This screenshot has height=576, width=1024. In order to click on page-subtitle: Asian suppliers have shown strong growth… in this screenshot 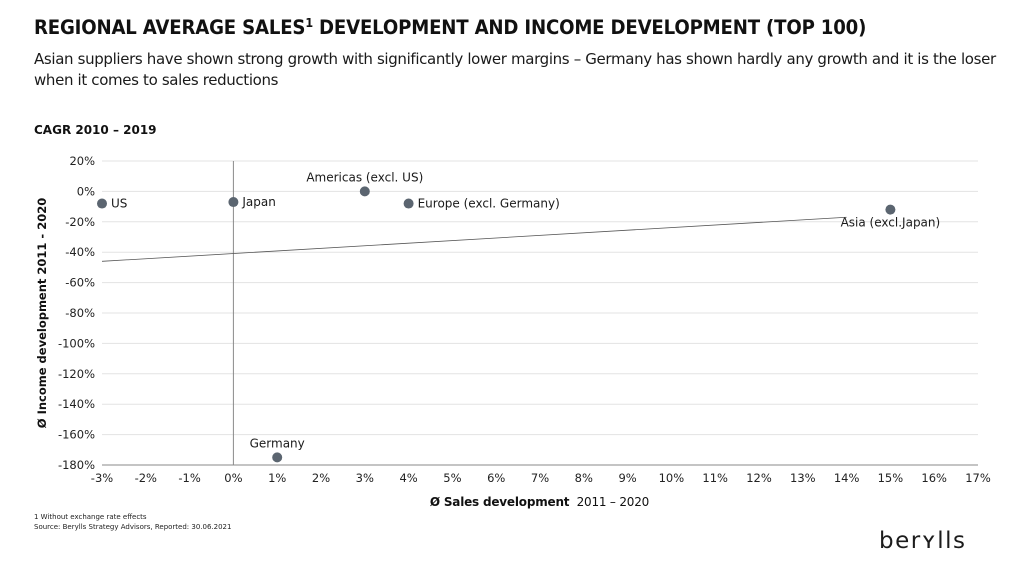, I will do `click(515, 69)`.